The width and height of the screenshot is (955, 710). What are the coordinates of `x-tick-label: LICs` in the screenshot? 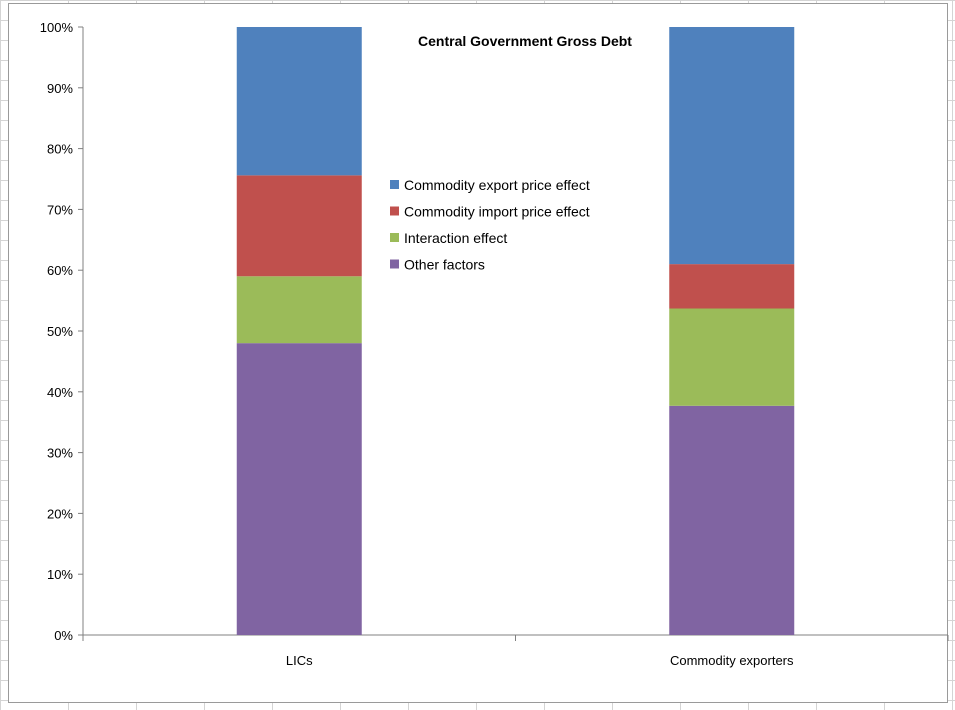 It's located at (299, 660).